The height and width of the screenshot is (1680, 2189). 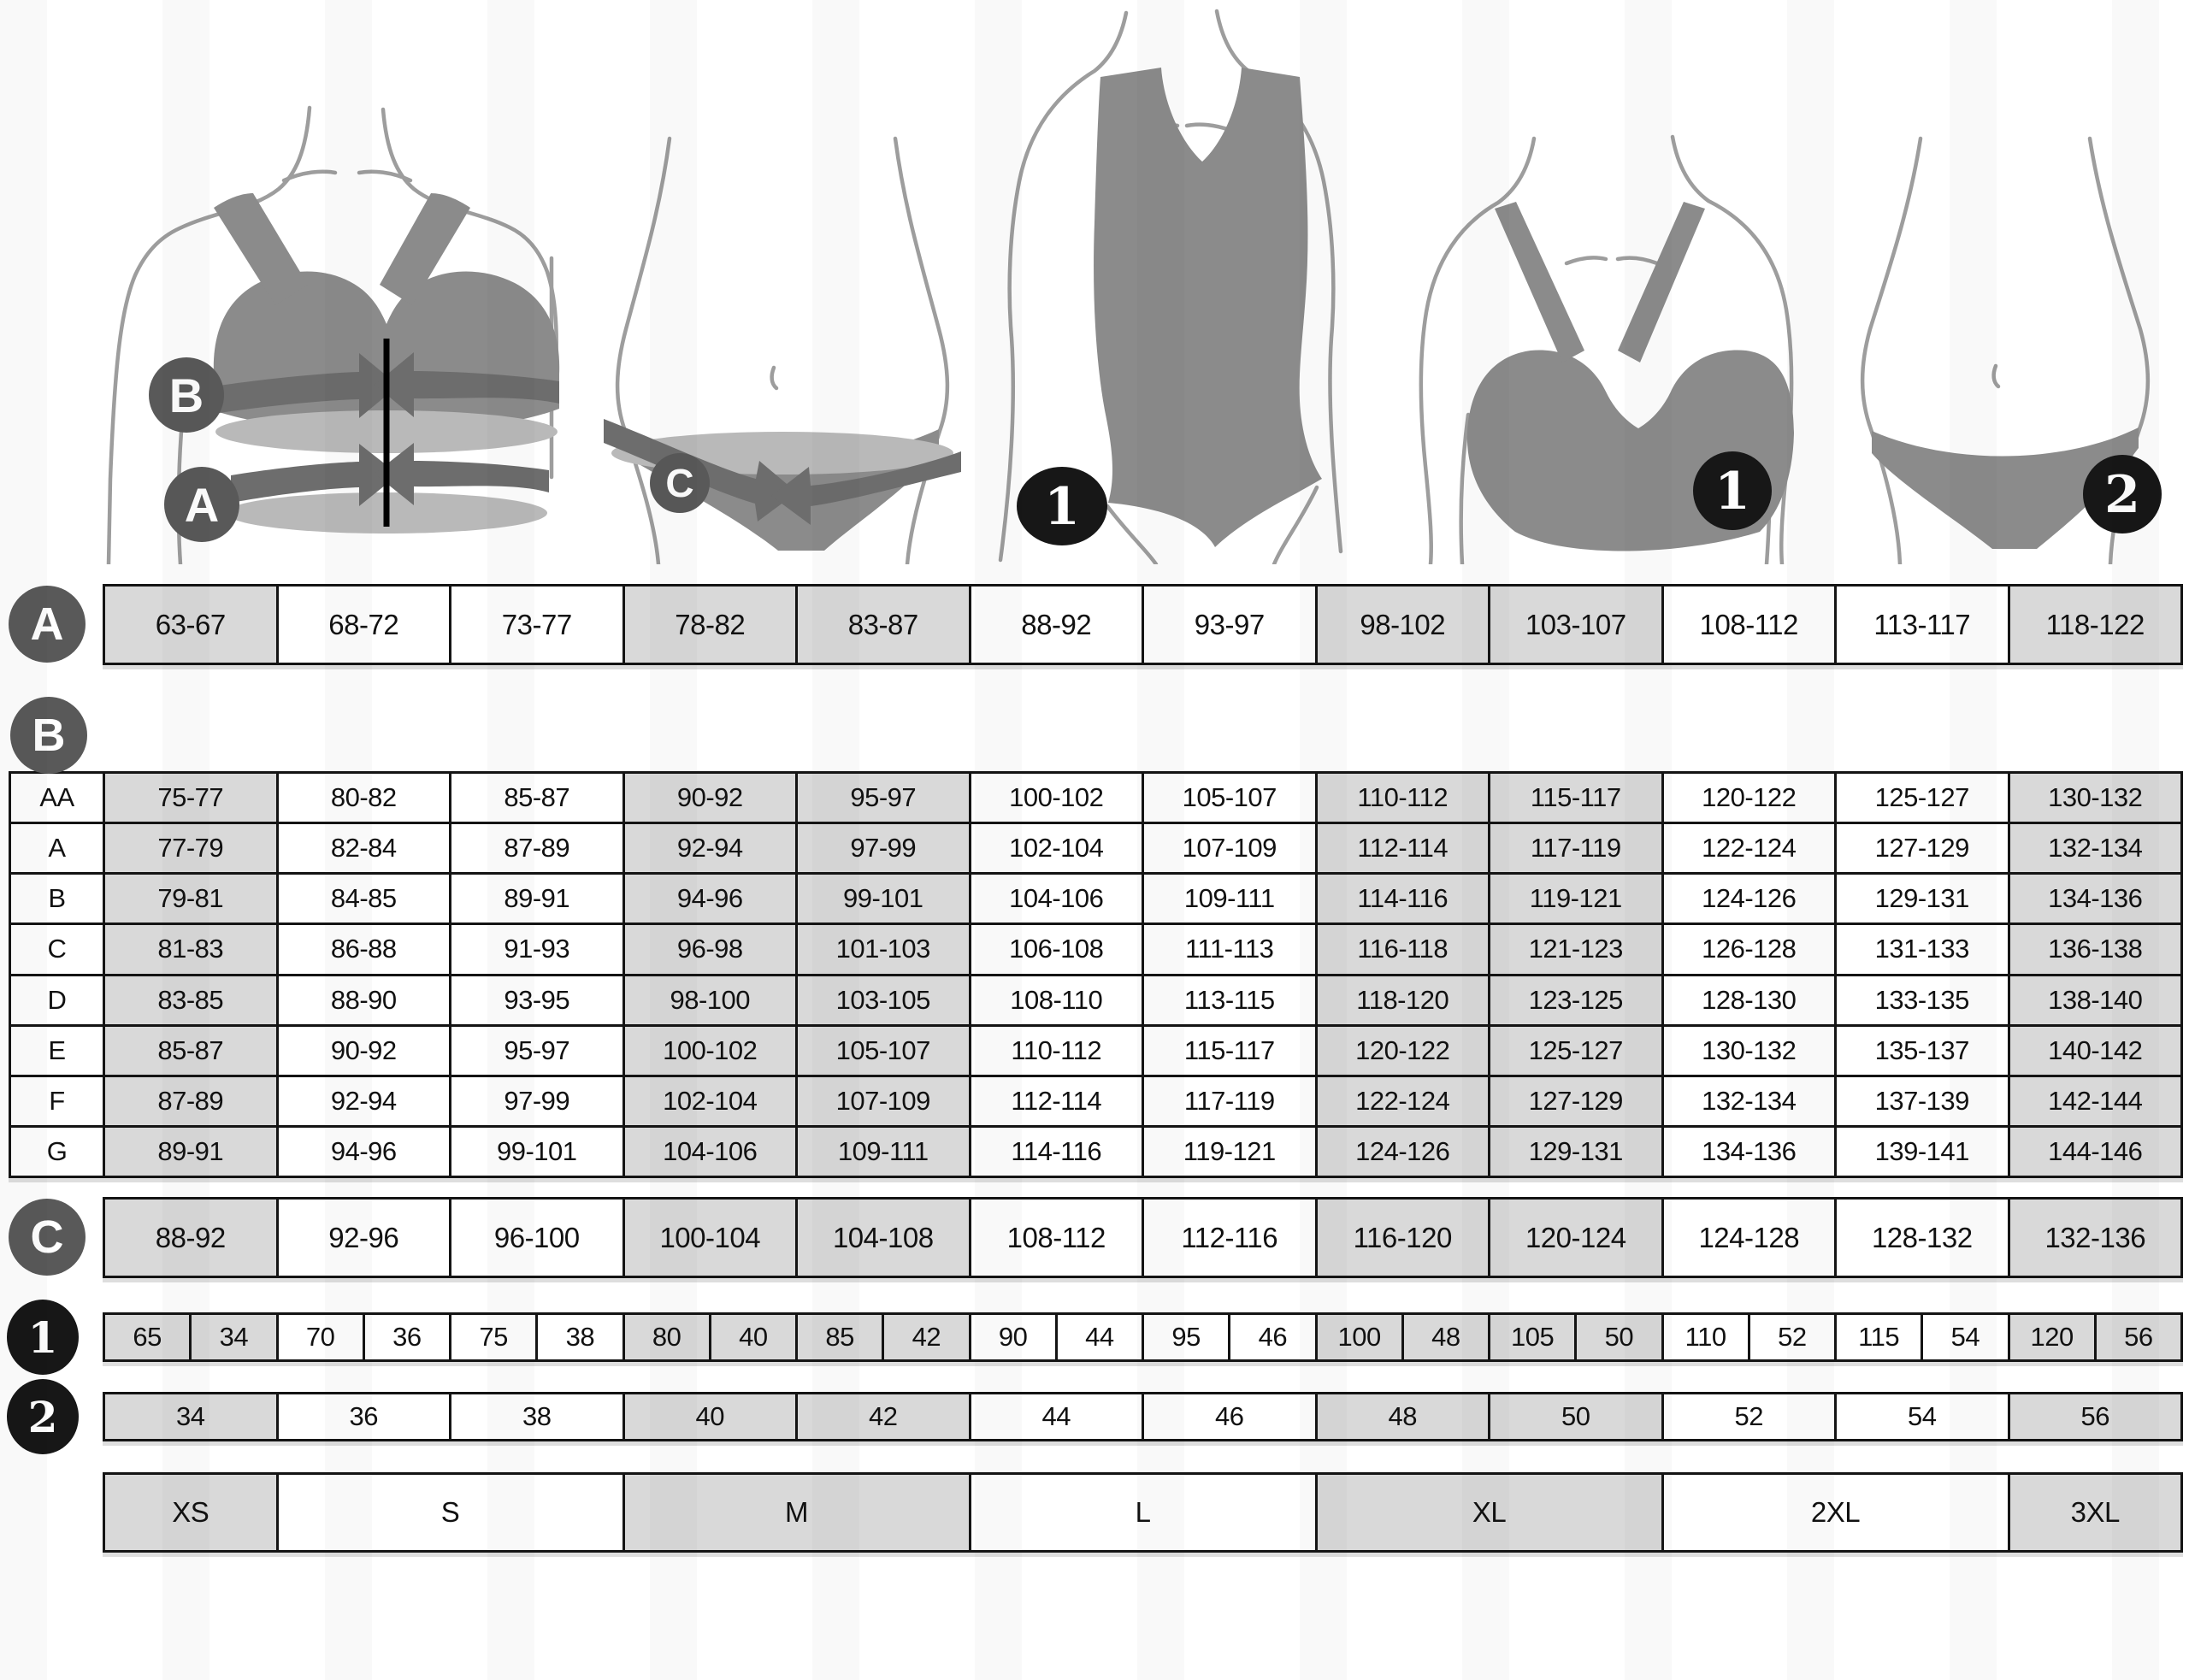 I want to click on underbust-range-cell: 108-112, so click(x=1749, y=624).